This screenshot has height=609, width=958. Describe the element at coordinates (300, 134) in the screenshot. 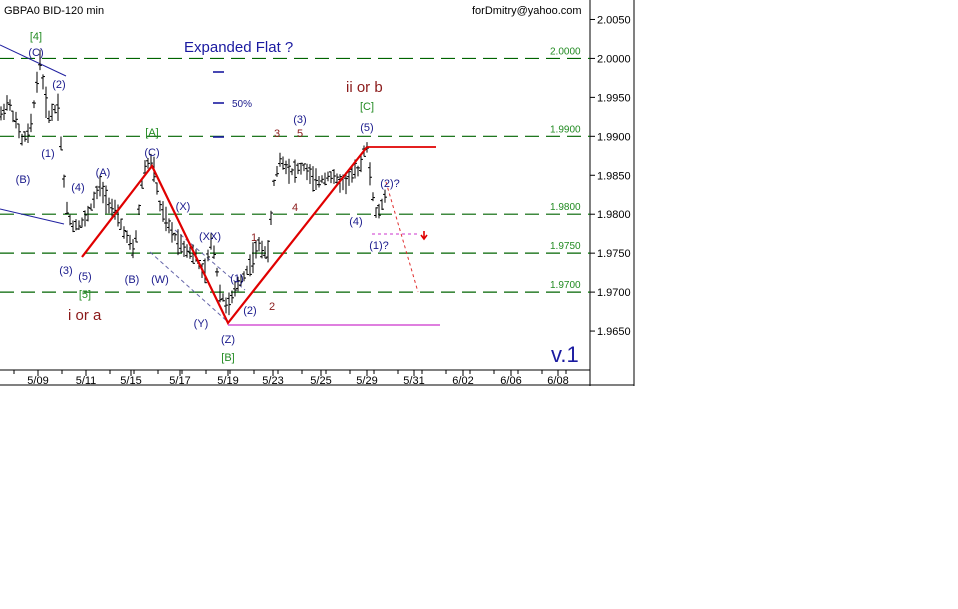

I see `wave-label: 5` at that location.